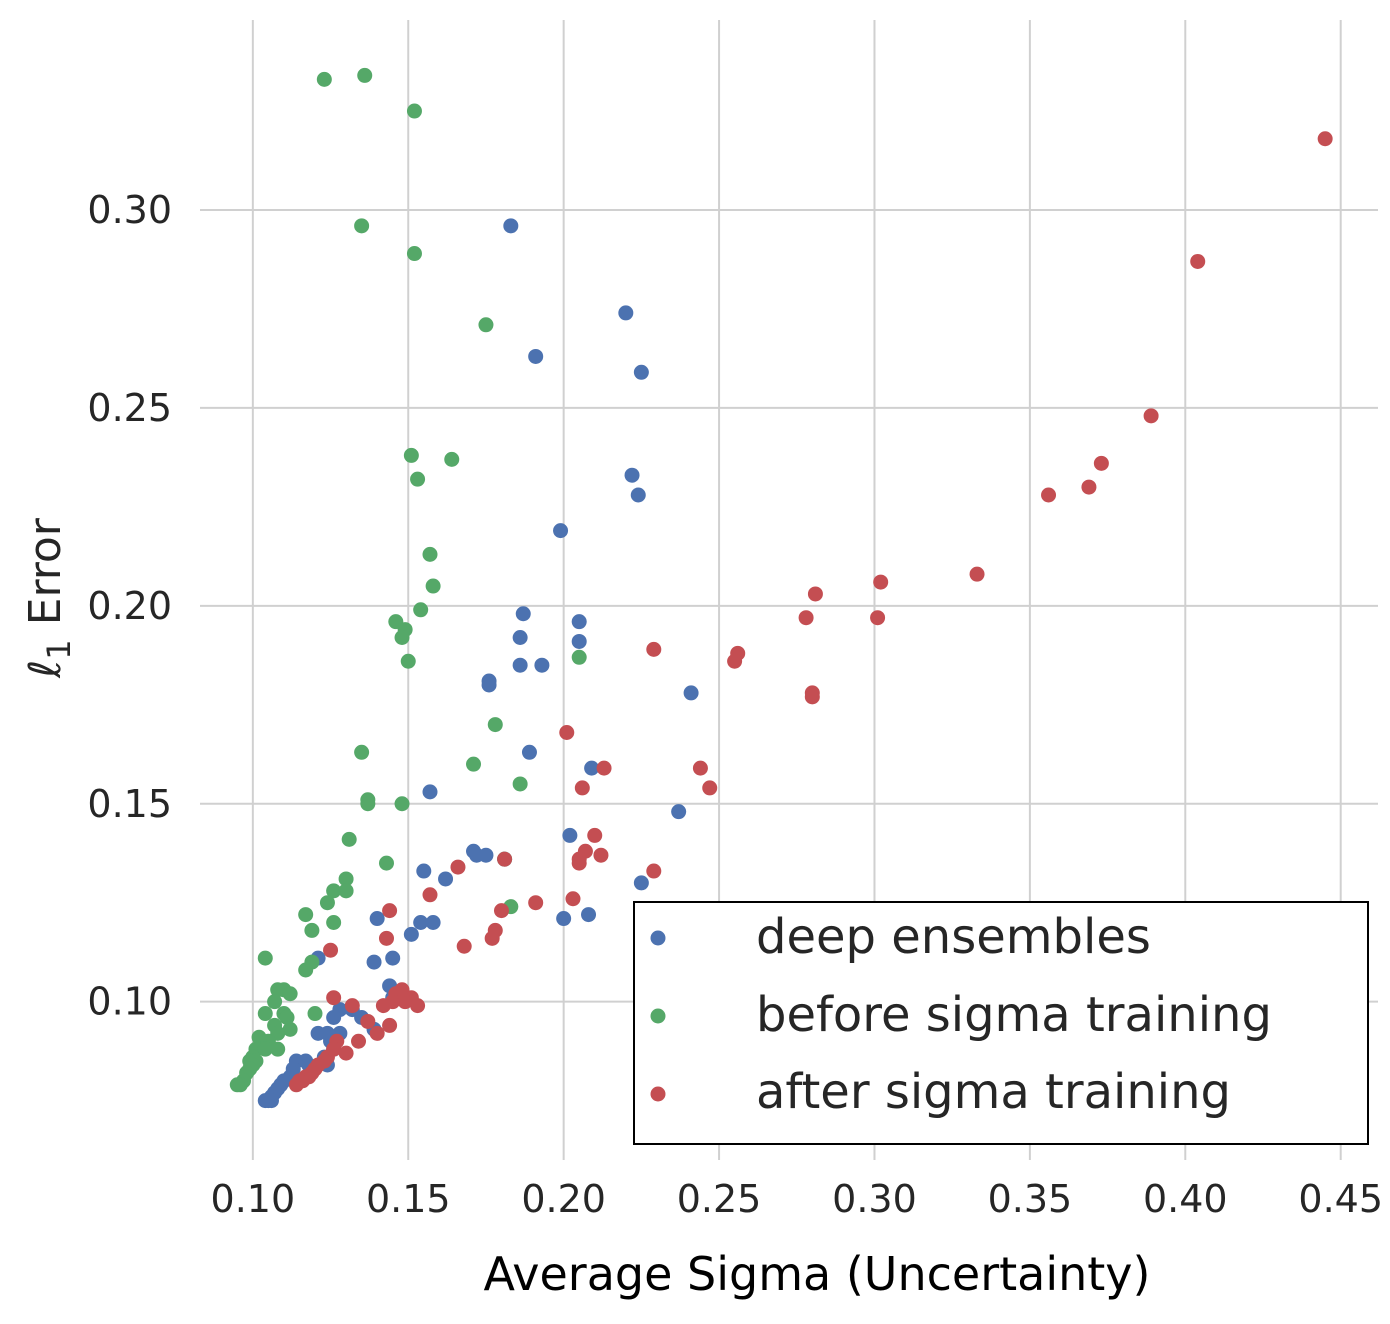 The width and height of the screenshot is (1390, 1324). I want to click on y-tick-label: 0.15, so click(129, 804).